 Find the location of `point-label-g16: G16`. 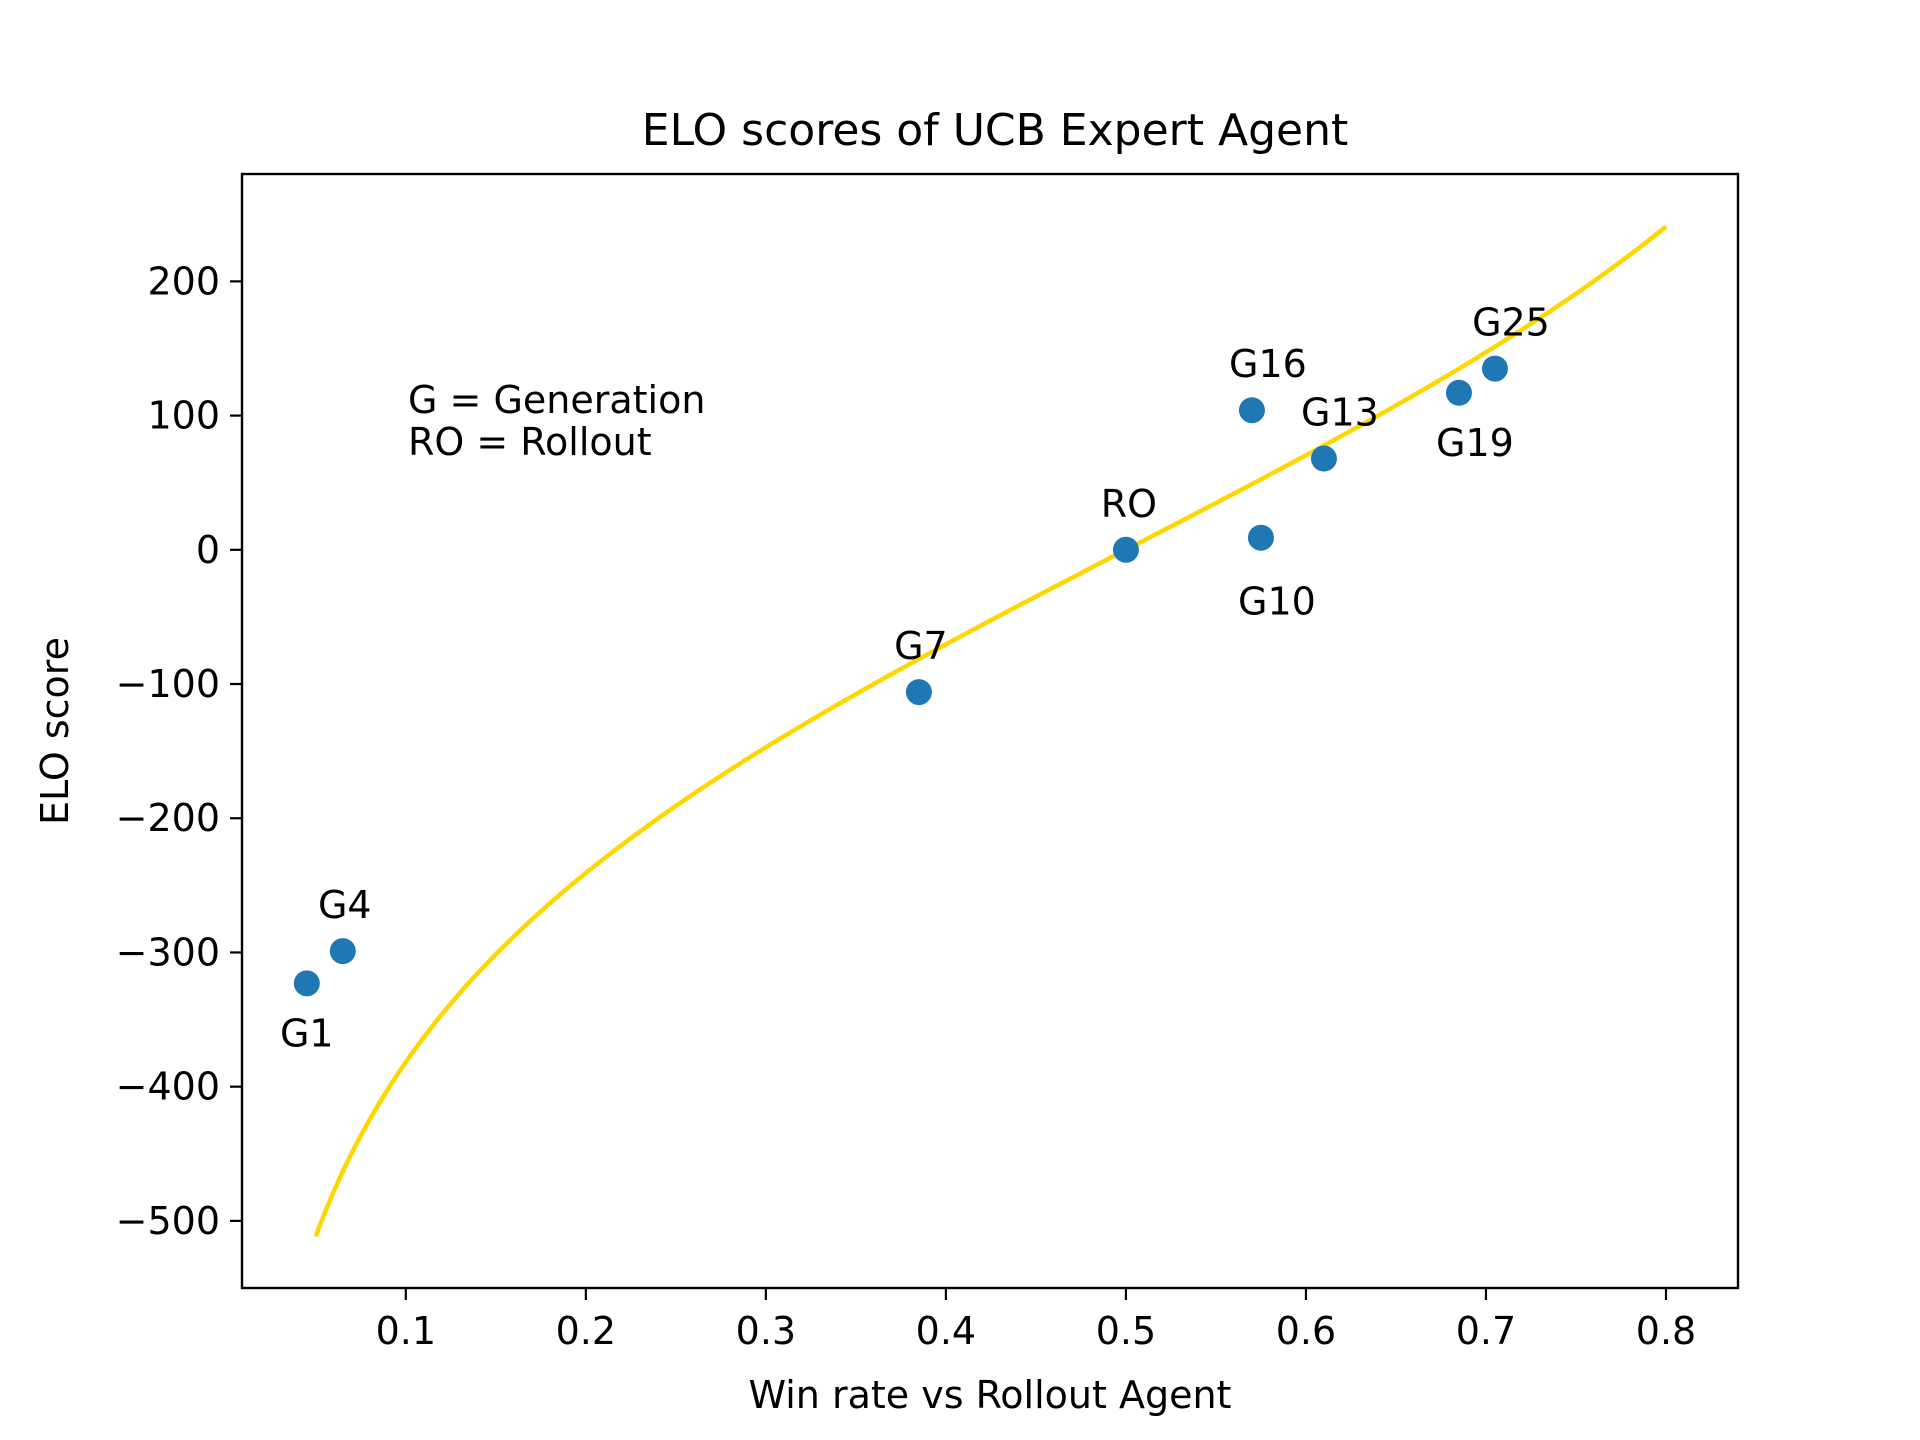

point-label-g16: G16 is located at coordinates (1268, 364).